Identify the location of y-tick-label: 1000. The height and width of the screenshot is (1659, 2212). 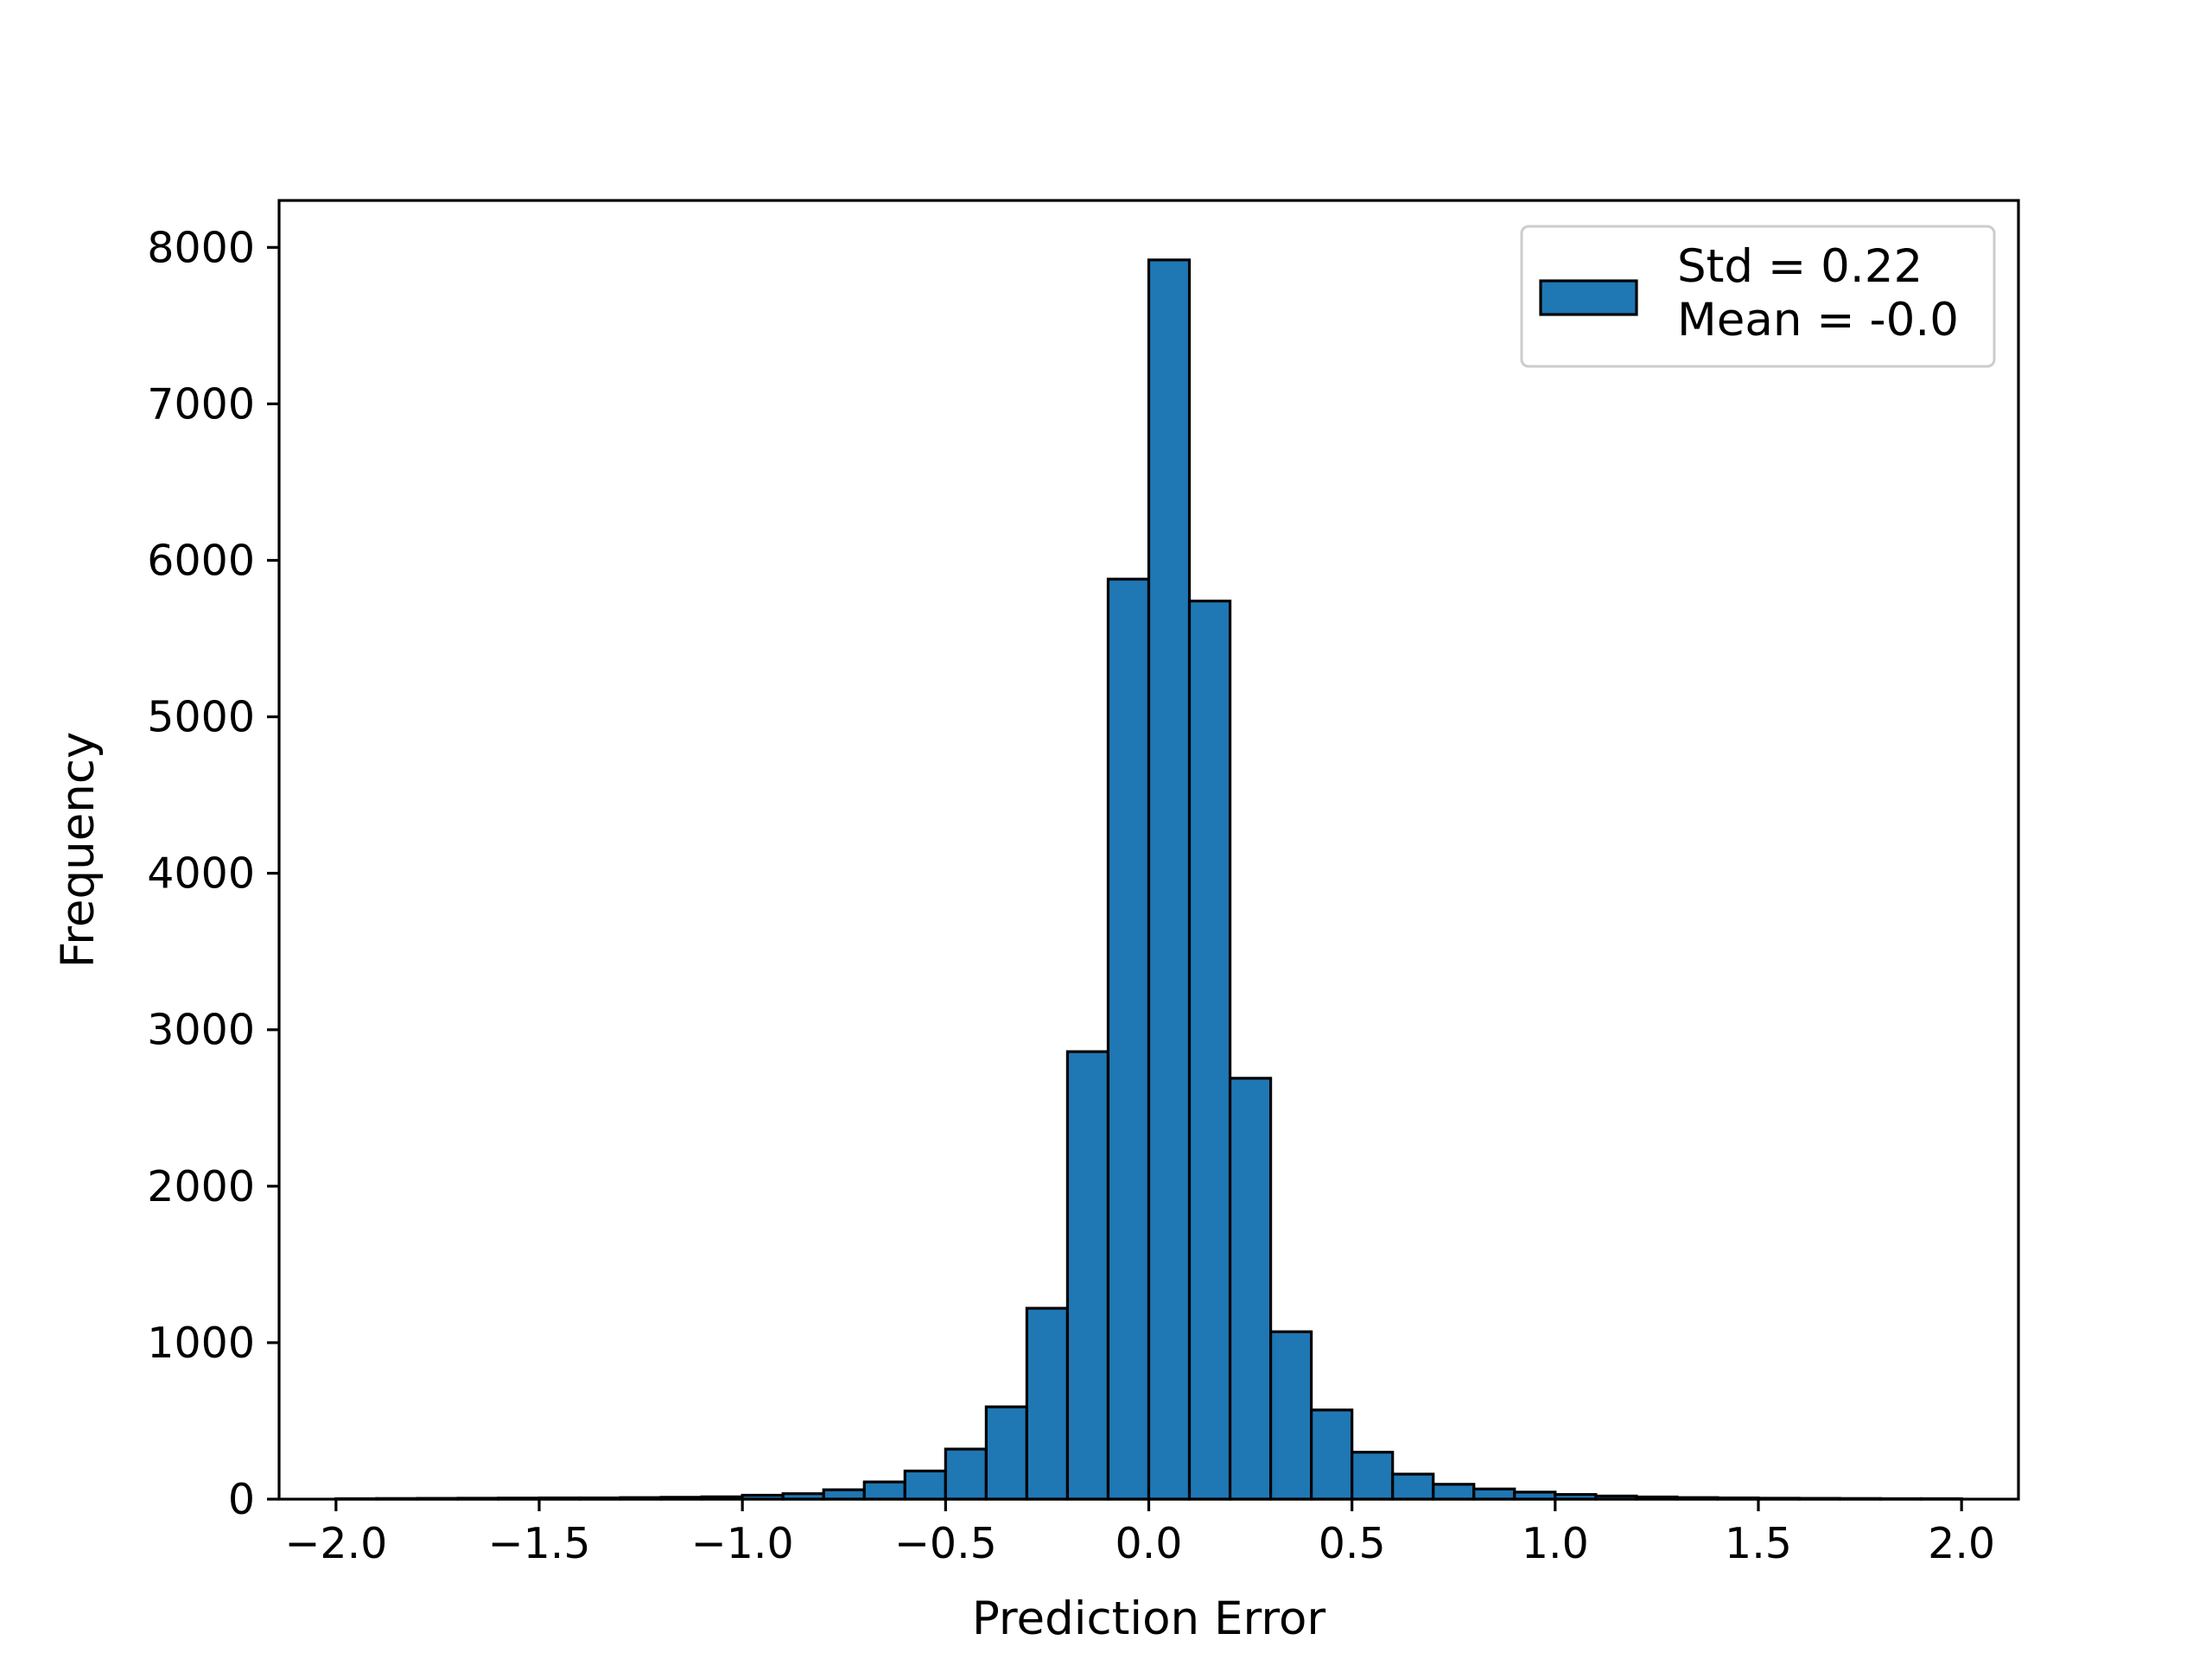
(201, 1343).